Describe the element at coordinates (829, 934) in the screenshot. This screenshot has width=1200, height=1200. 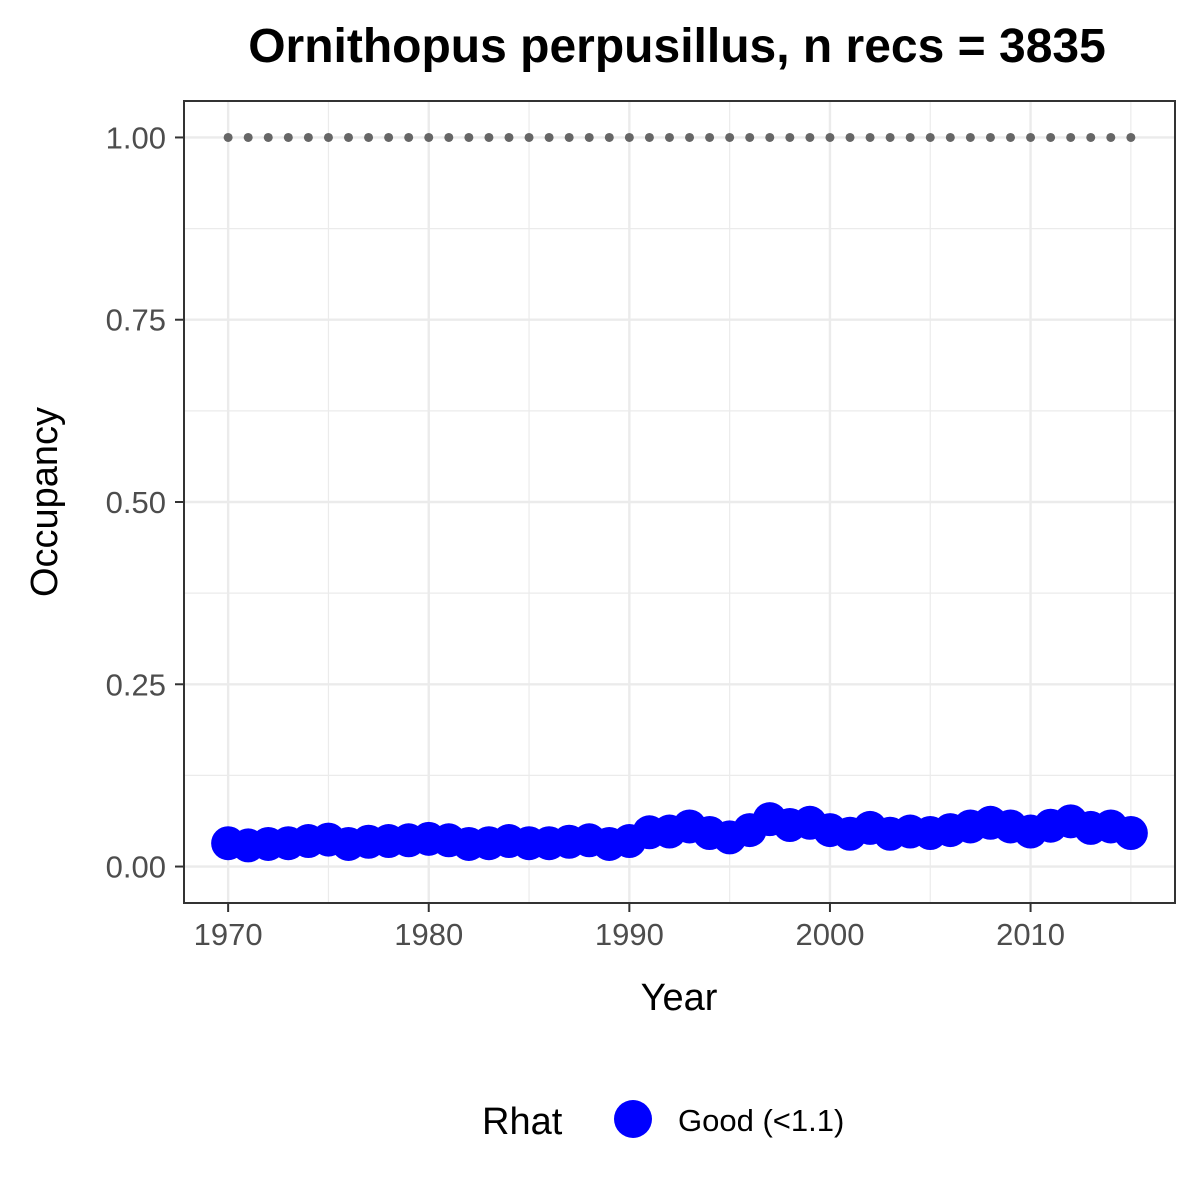
I see `x-tick-label: 2000` at that location.